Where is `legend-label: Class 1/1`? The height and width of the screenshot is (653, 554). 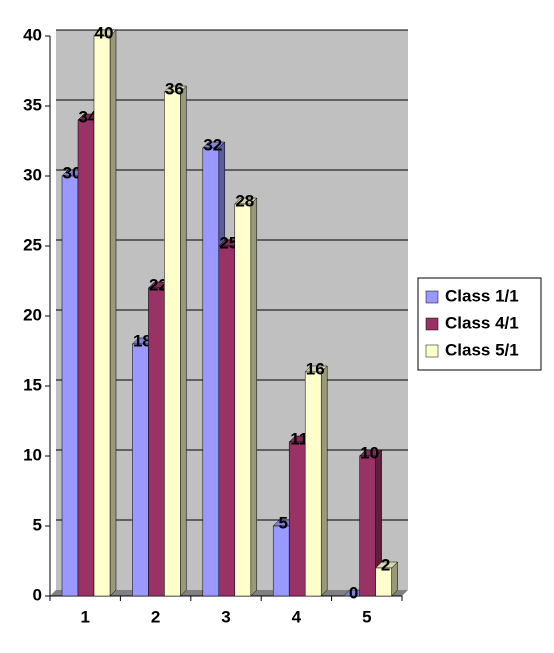
legend-label: Class 1/1 is located at coordinates (482, 295).